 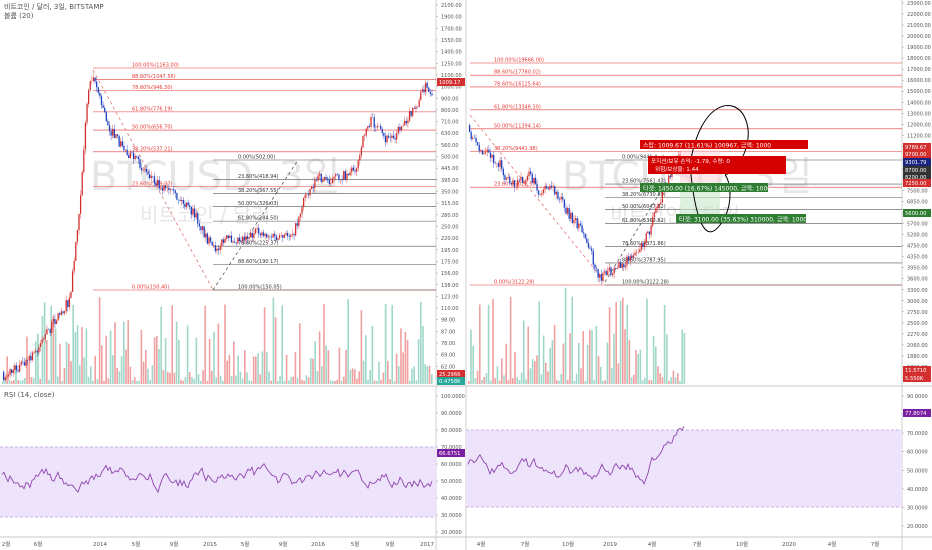 I want to click on fib-level-label: 100.00%(150.05), so click(x=260, y=288).